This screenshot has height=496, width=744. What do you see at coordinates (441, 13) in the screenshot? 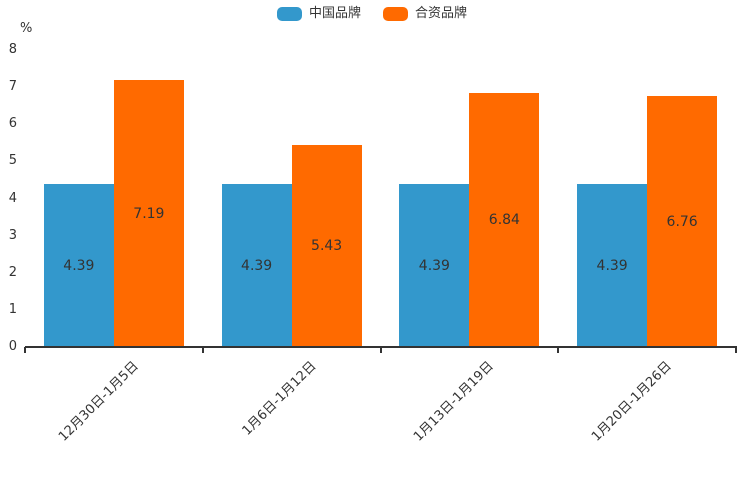
I see `legend-label-joint-venture-brand: 合资品牌` at bounding box center [441, 13].